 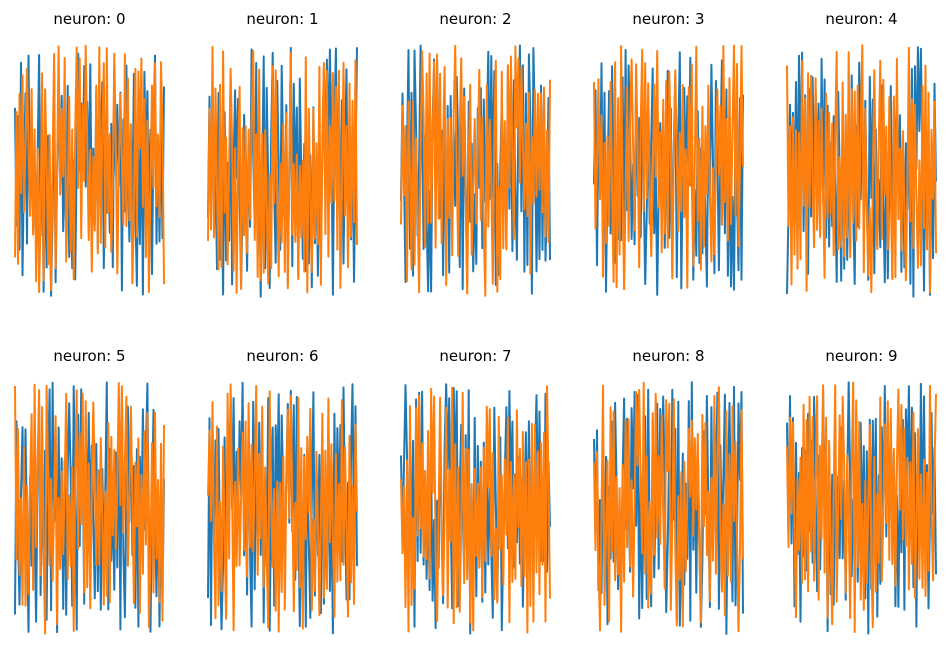 I want to click on panel-2: neuron: 2, so click(x=475, y=153).